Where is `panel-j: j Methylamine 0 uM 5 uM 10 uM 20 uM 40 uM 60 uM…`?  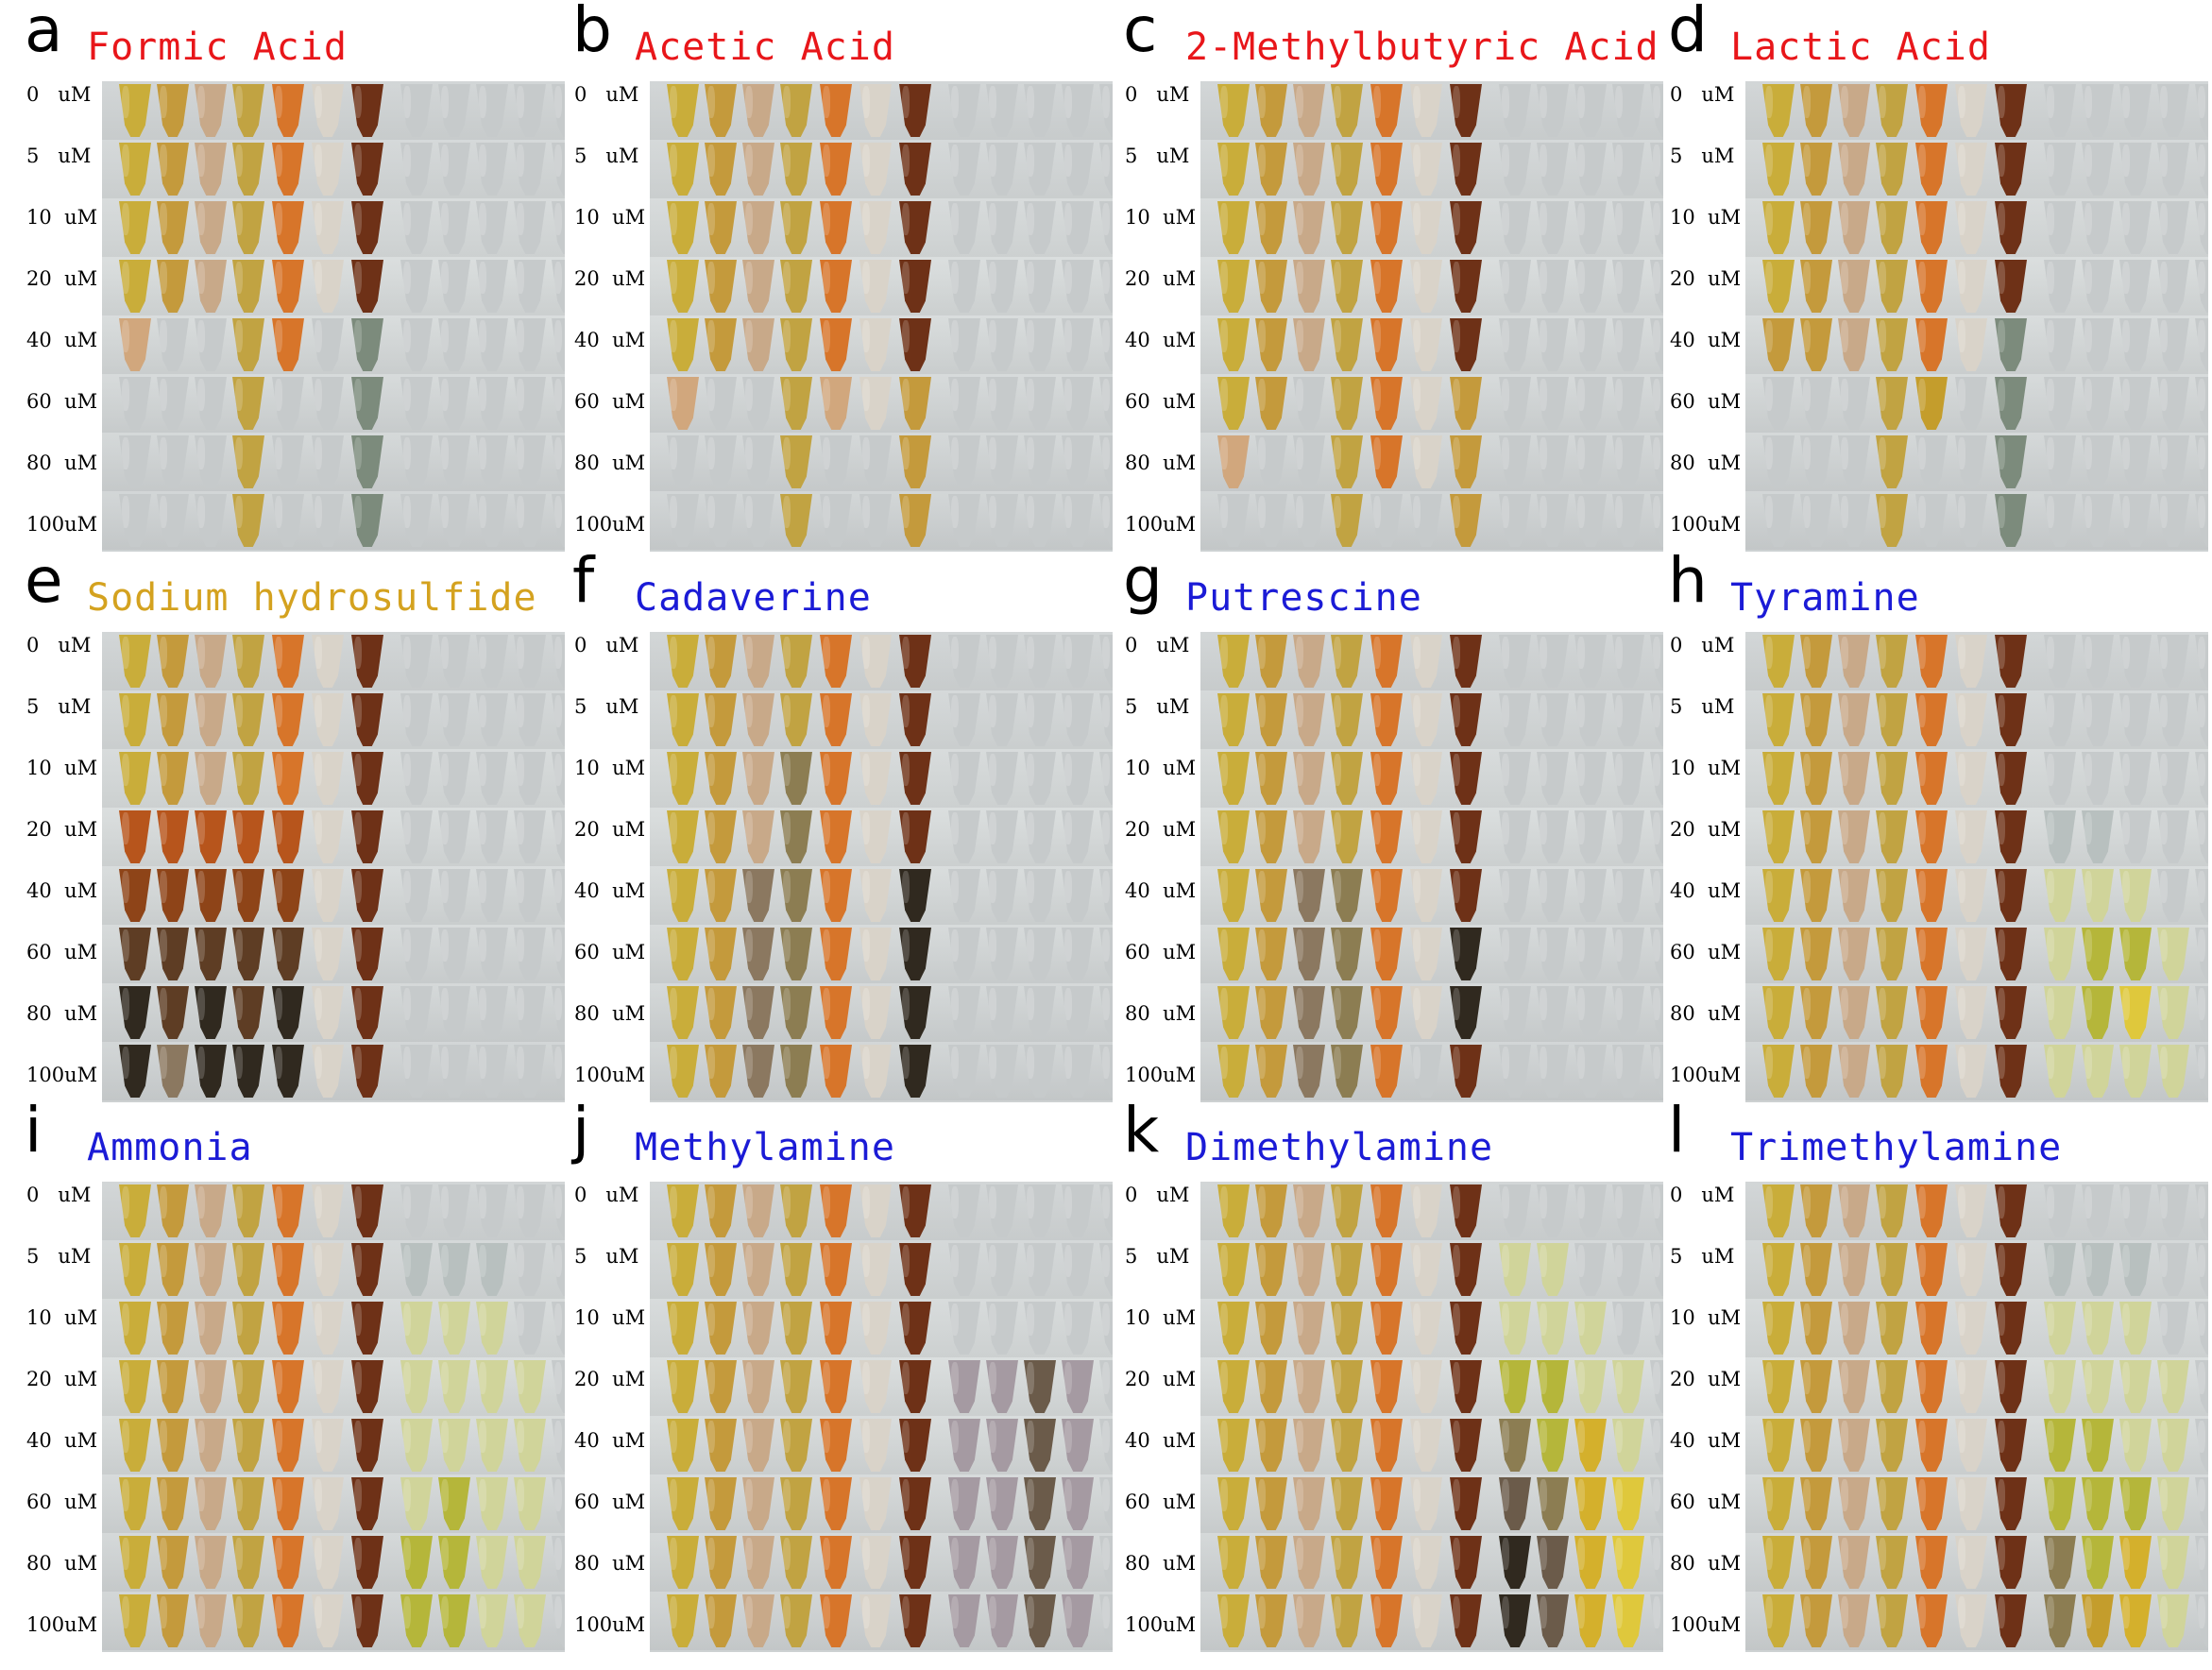
panel-j: j Methylamine 0 uM 5 uM 10 uM 20 uM 40 uM 60 uM… is located at coordinates (830, 1376).